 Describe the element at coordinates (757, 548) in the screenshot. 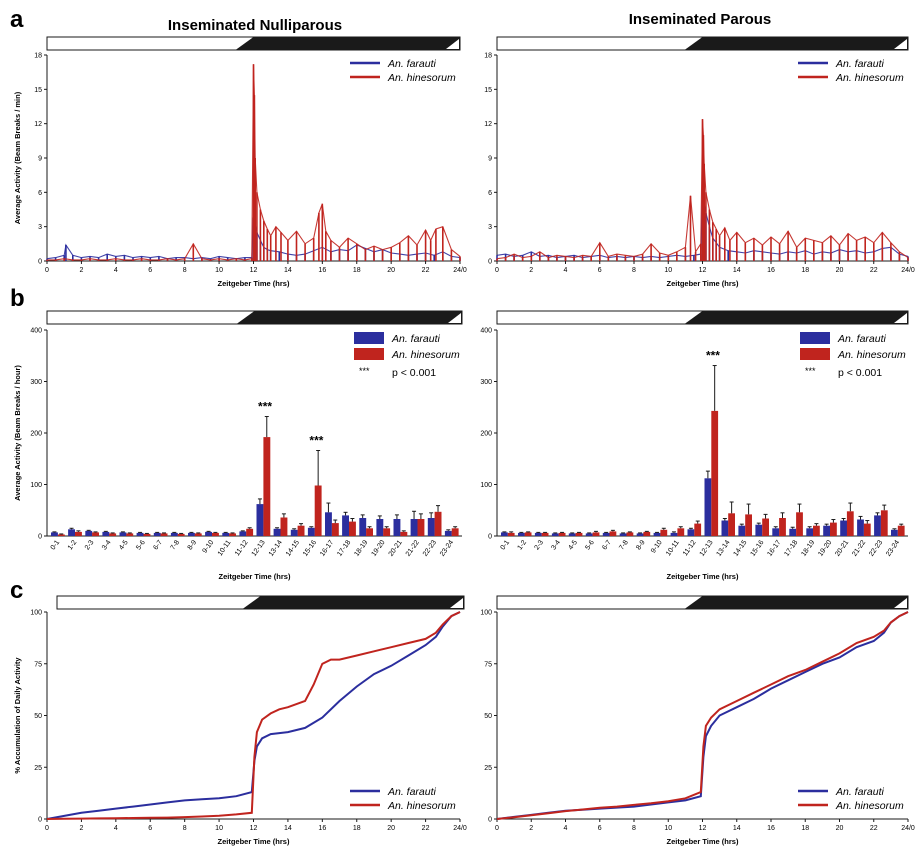

I see `x-tick-label: 15-16` at that location.